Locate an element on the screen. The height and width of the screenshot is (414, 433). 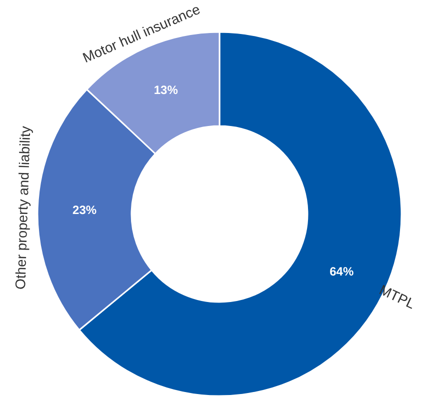
slice-label: Other property and liability is located at coordinates (23, 208).